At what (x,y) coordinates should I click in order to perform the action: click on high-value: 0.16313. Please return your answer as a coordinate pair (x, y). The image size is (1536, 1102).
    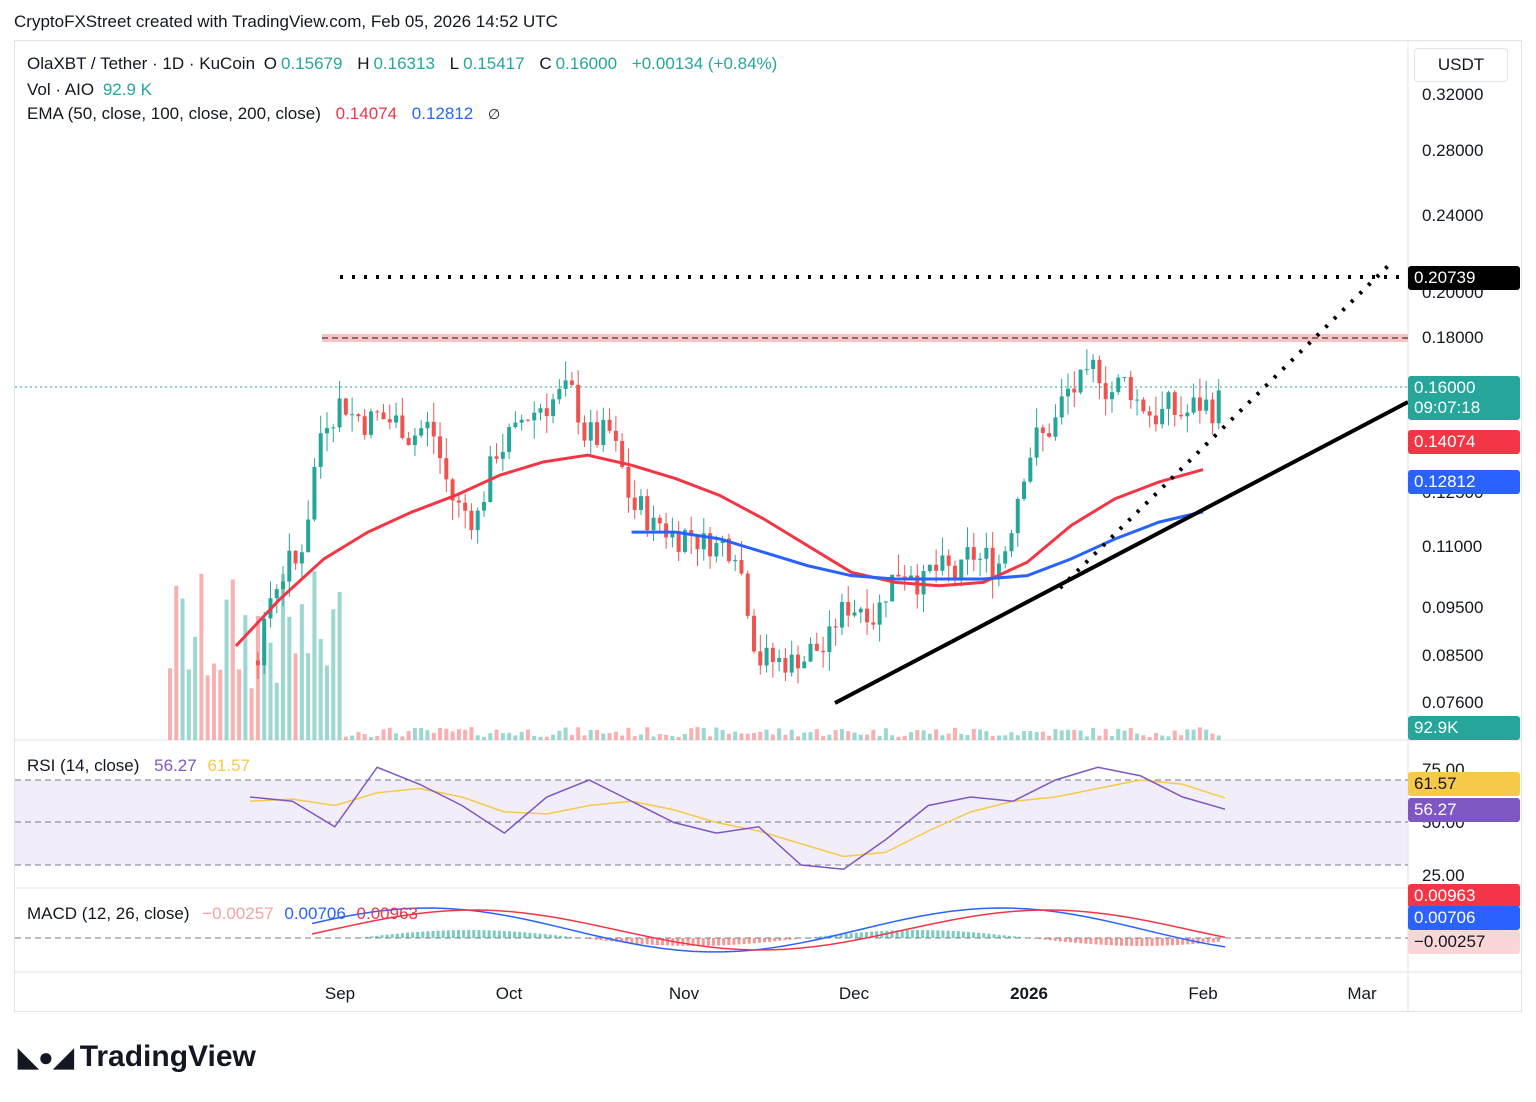
    Looking at the image, I should click on (404, 63).